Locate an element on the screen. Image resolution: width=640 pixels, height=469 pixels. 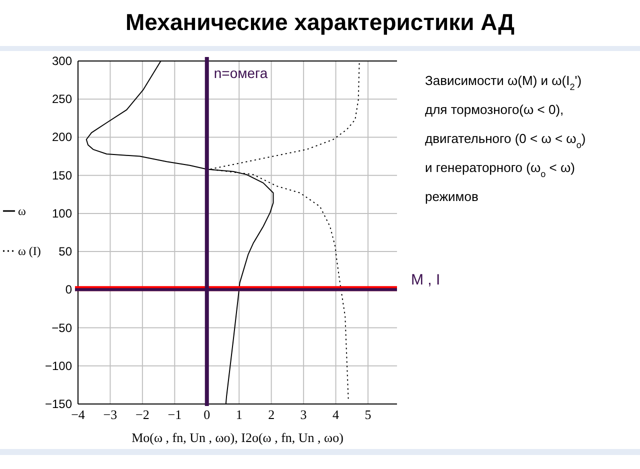
legend-label: ω (I) is located at coordinates (29, 251).